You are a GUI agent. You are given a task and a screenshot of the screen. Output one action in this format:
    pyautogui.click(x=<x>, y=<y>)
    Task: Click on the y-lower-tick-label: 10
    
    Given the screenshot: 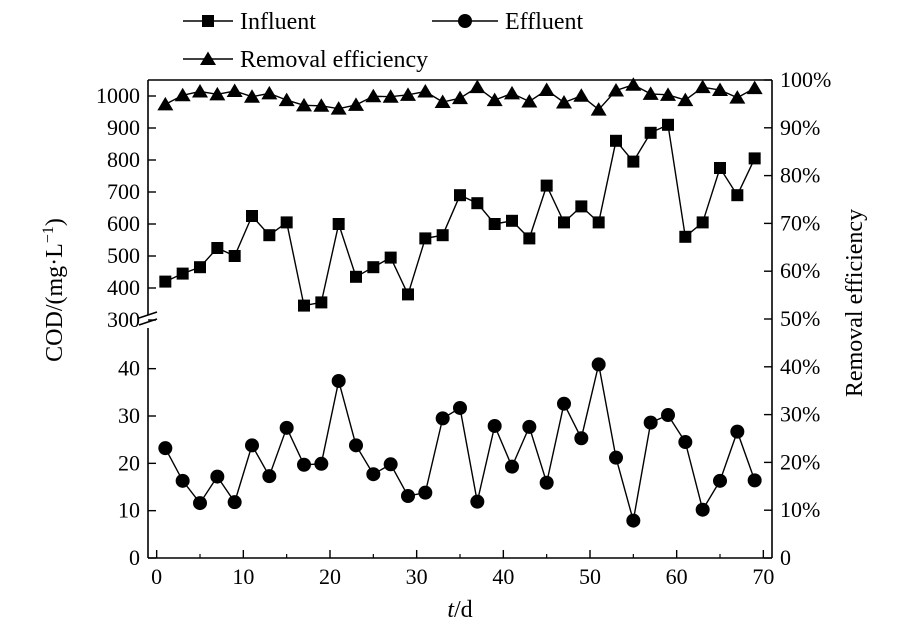 What is the action you would take?
    pyautogui.click(x=129, y=510)
    